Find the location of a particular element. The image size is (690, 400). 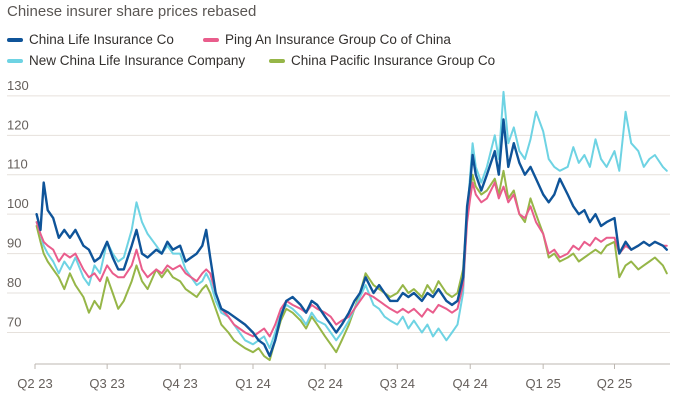

legend-swatch-new-china-life is located at coordinates (15, 60).